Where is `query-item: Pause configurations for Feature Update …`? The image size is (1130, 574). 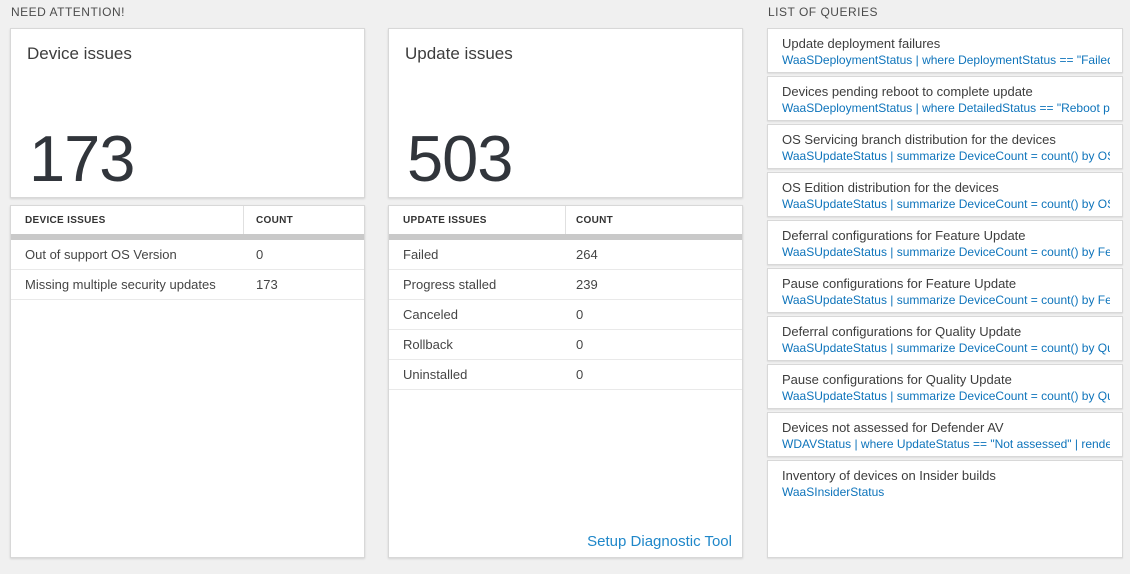
query-item: Pause configurations for Feature Update … is located at coordinates (945, 290).